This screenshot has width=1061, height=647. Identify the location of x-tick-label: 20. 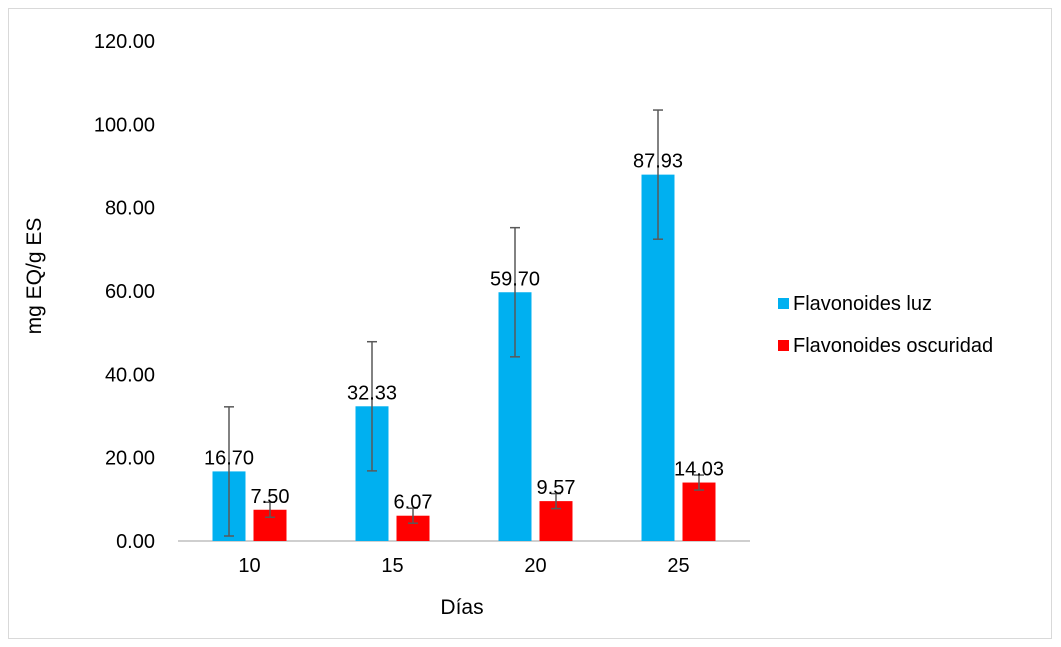
(535, 566).